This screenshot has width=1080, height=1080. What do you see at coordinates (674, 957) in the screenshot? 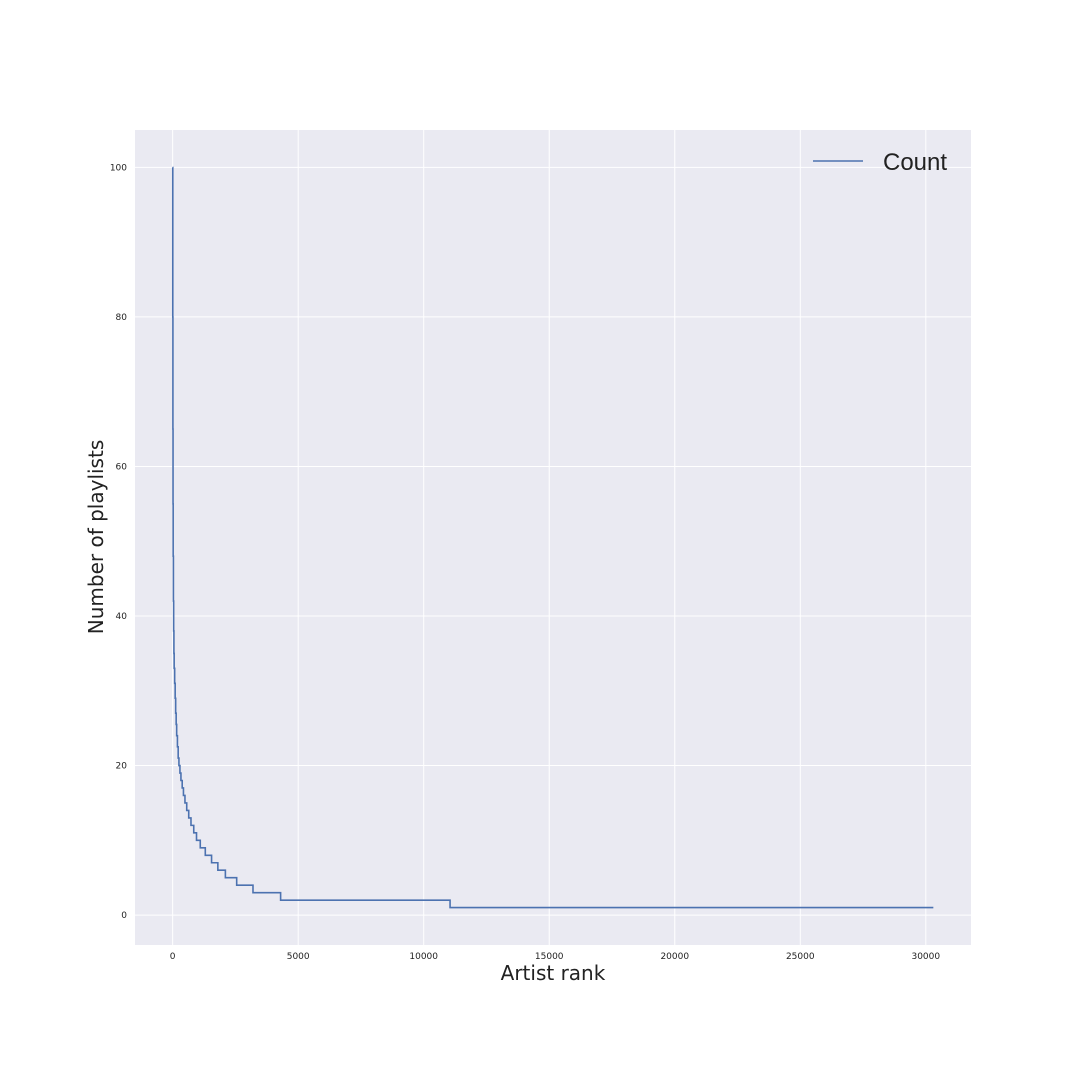
I see `x-tick-label: 20000` at bounding box center [674, 957].